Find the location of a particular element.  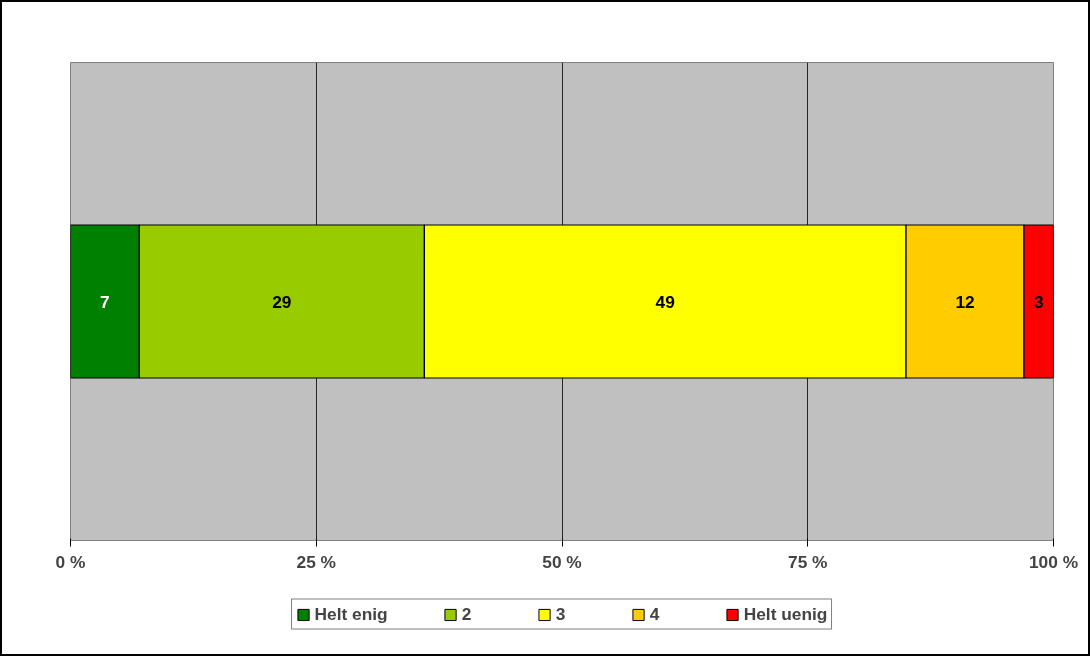

legend-label: Helt enig is located at coordinates (351, 614).